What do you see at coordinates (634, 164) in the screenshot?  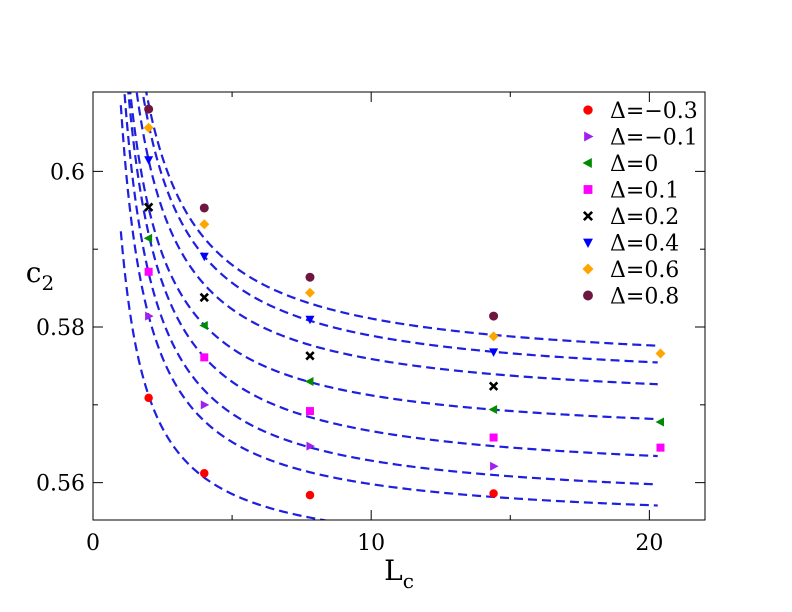 I see `legend-label: Δ=0` at bounding box center [634, 164].